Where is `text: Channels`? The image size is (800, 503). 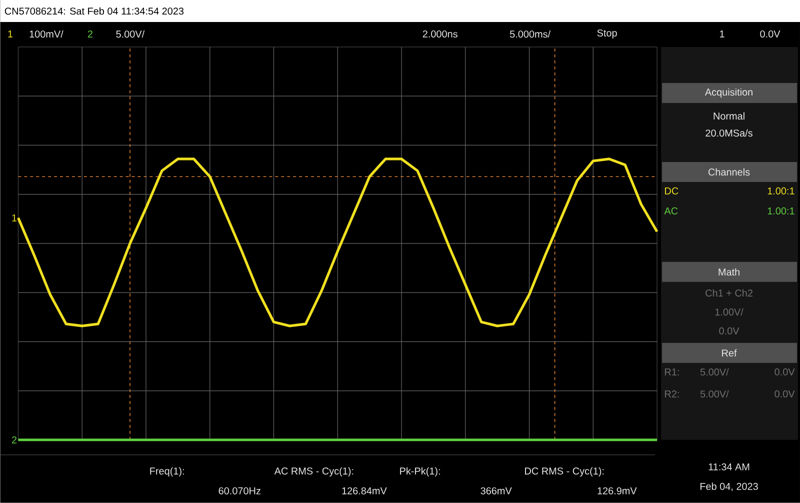 text: Channels is located at coordinates (729, 172).